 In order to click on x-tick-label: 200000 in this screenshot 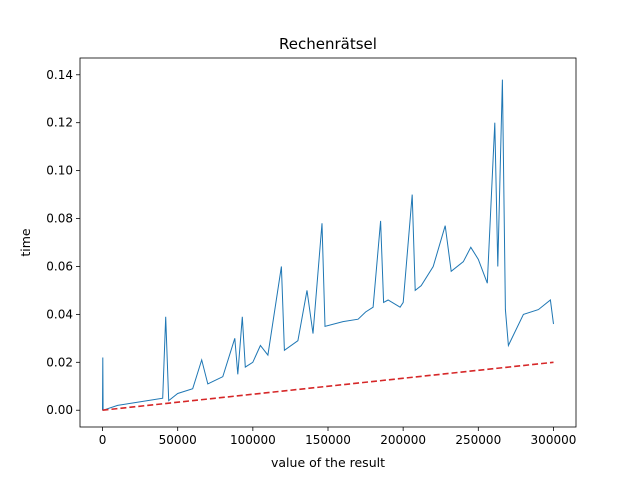, I will do `click(403, 440)`.